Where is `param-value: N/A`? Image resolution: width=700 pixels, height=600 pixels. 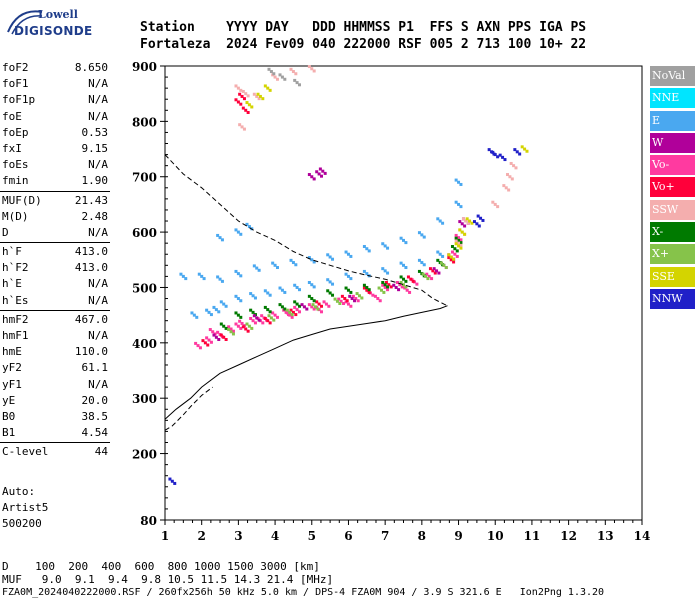 param-value: N/A is located at coordinates (98, 84).